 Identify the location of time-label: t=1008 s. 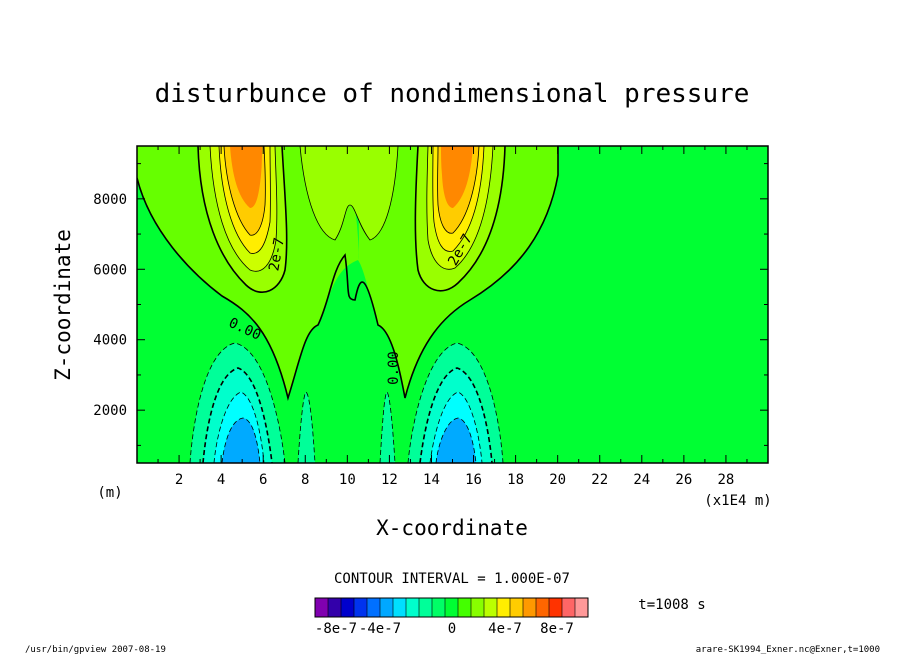
(671, 605).